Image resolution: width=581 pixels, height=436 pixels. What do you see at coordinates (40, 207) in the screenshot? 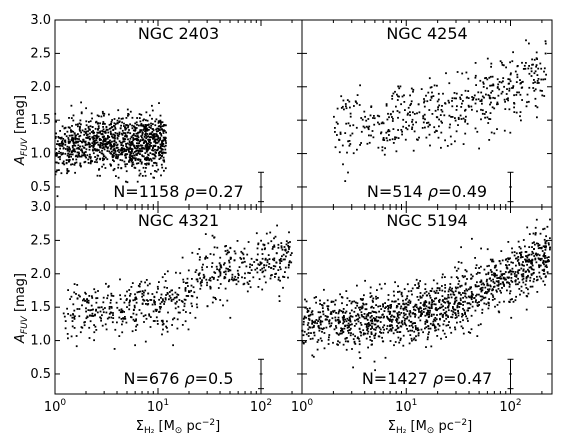
I see `y-tick-label: 3.0` at bounding box center [40, 207].